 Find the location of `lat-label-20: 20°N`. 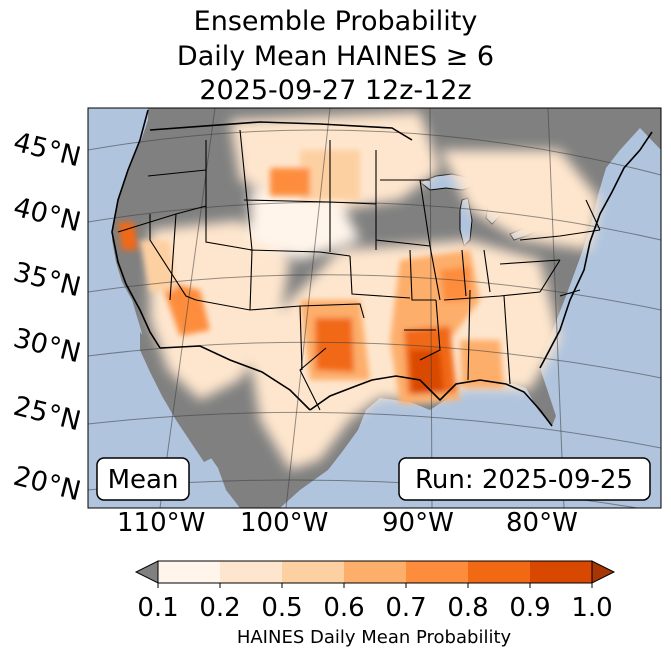

lat-label-20: 20°N is located at coordinates (47, 484).